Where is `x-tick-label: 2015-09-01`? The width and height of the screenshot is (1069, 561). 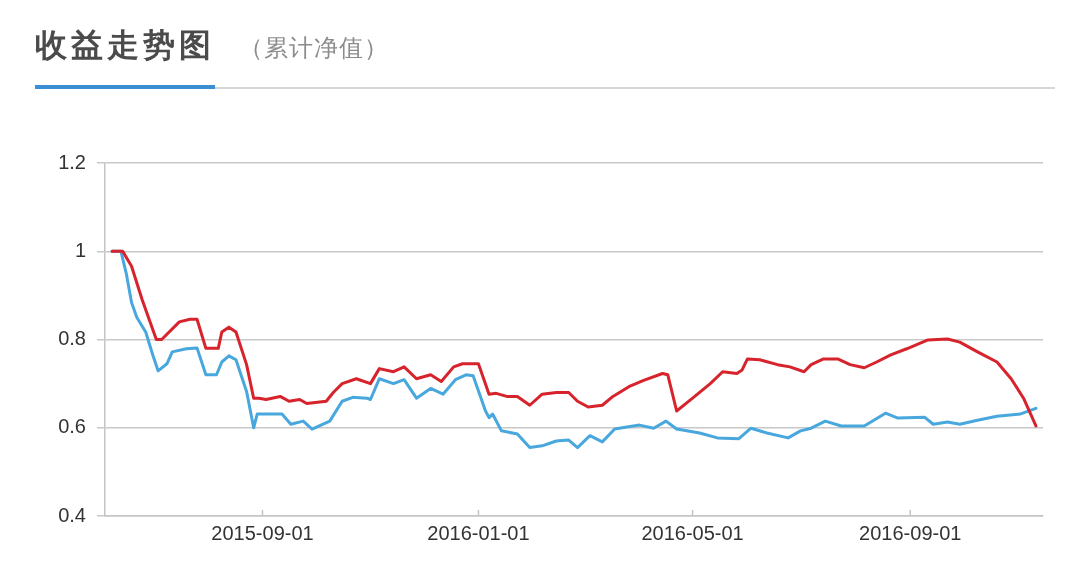 x-tick-label: 2015-09-01 is located at coordinates (262, 532).